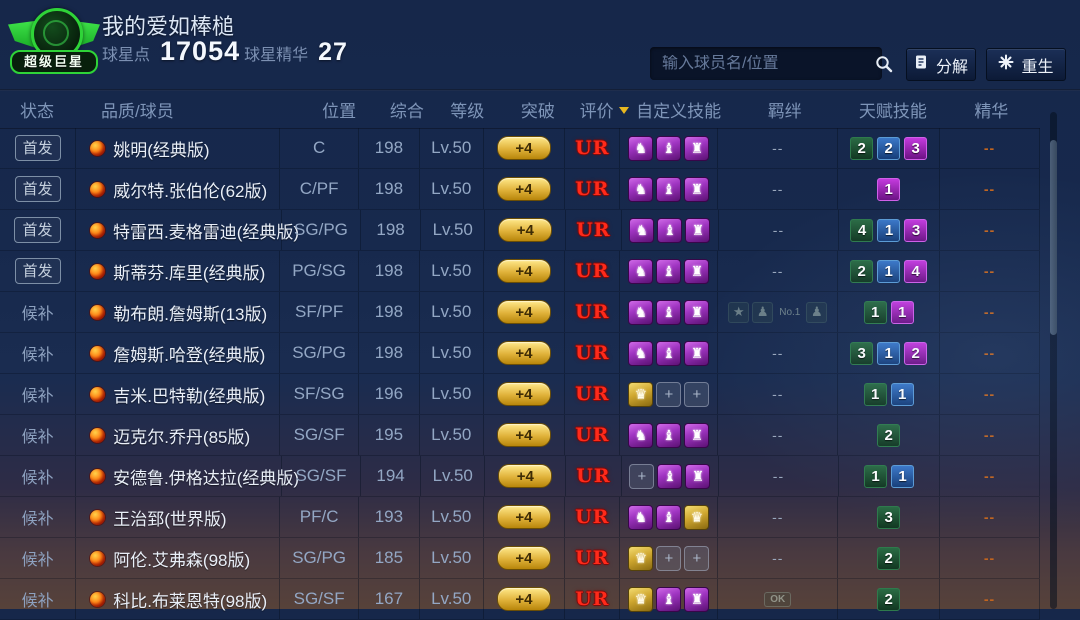 This screenshot has height=620, width=1080. I want to click on player-row: 候补 迈克尔.乔丹(85版) SG/SF 195 Lv.50 +4 UR ♞ ♝ ♜ -- 2 --, so click(520, 435).